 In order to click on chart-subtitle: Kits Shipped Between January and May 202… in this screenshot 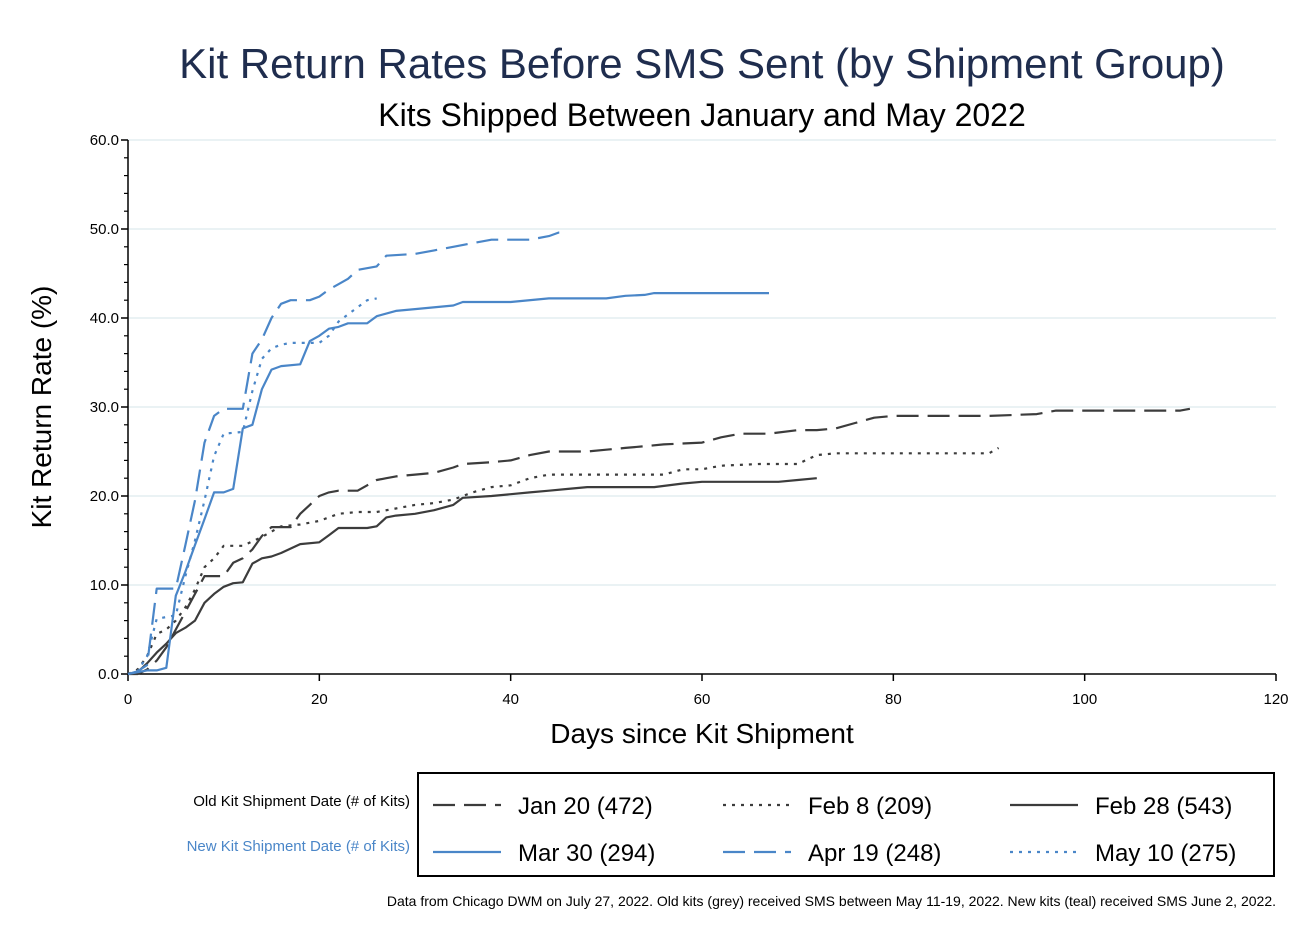, I will do `click(702, 115)`.